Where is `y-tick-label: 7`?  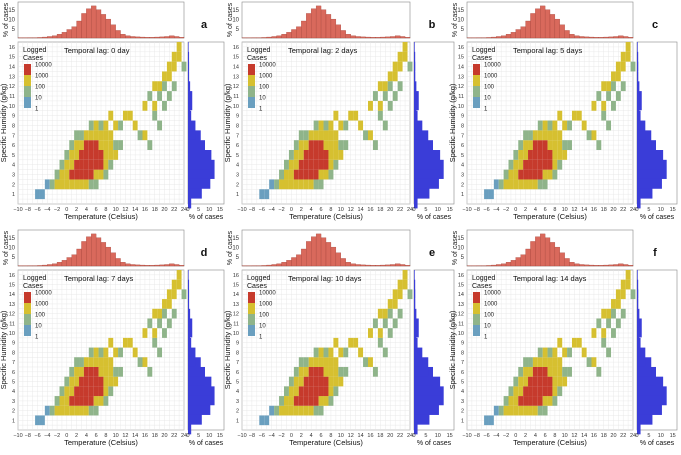
y-tick-label: 7 is located at coordinates (462, 363).